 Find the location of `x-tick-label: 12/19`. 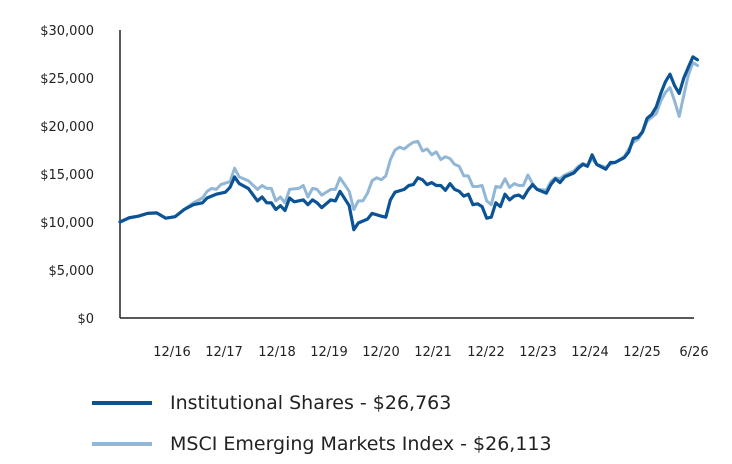

x-tick-label: 12/19 is located at coordinates (328, 352).